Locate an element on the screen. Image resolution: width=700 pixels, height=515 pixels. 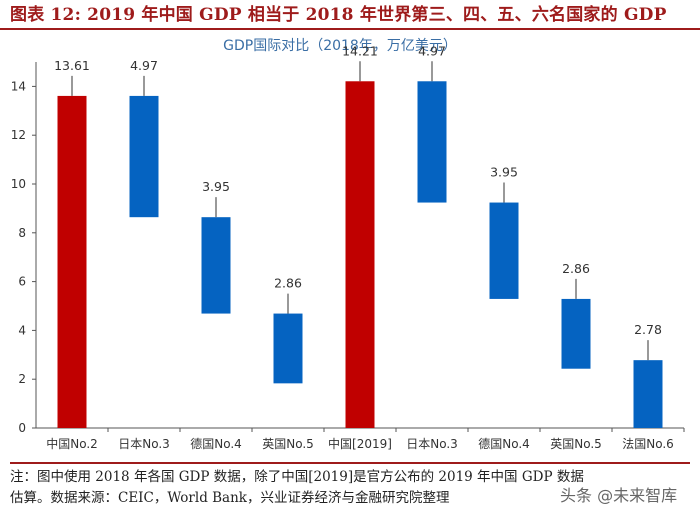
data-label: 14.21 is located at coordinates (360, 50).